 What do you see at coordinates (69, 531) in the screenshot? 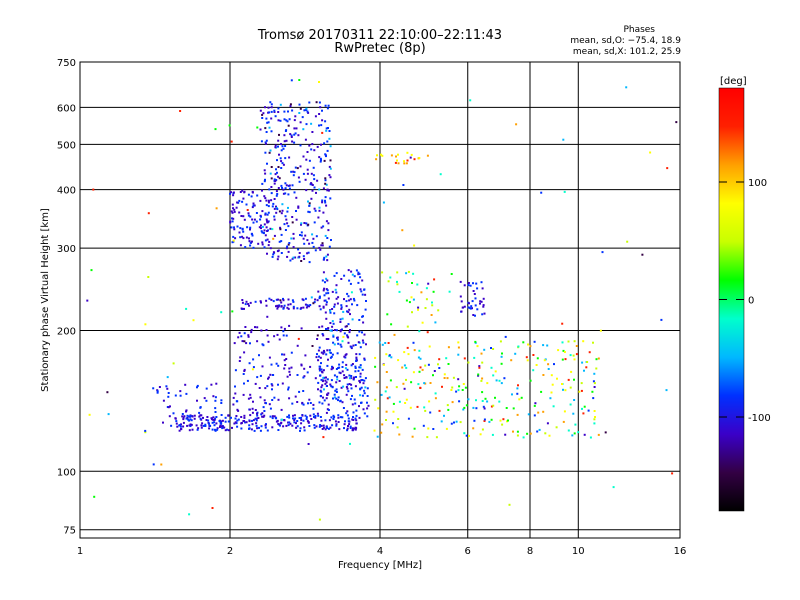
I see `y-tick-label: 75` at bounding box center [69, 531].